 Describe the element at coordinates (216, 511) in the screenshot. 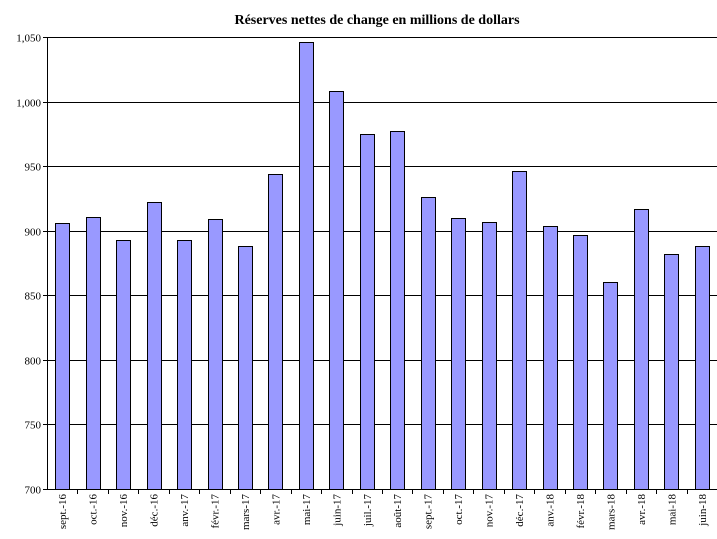

I see `x-tick-label: févr.-17` at that location.